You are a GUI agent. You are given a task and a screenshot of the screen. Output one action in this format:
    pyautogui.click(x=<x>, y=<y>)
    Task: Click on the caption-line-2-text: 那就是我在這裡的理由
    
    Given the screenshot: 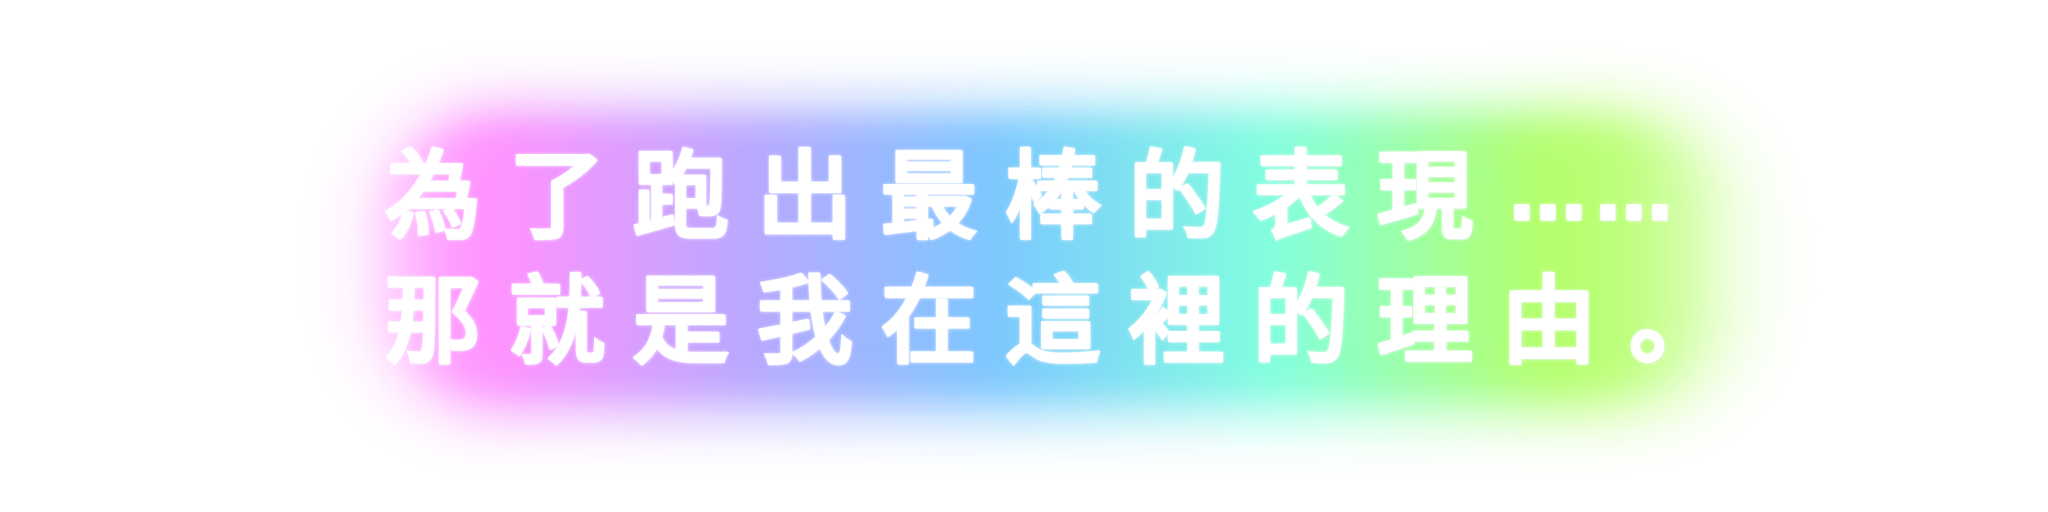 What is the action you would take?
    pyautogui.click(x=1005, y=322)
    